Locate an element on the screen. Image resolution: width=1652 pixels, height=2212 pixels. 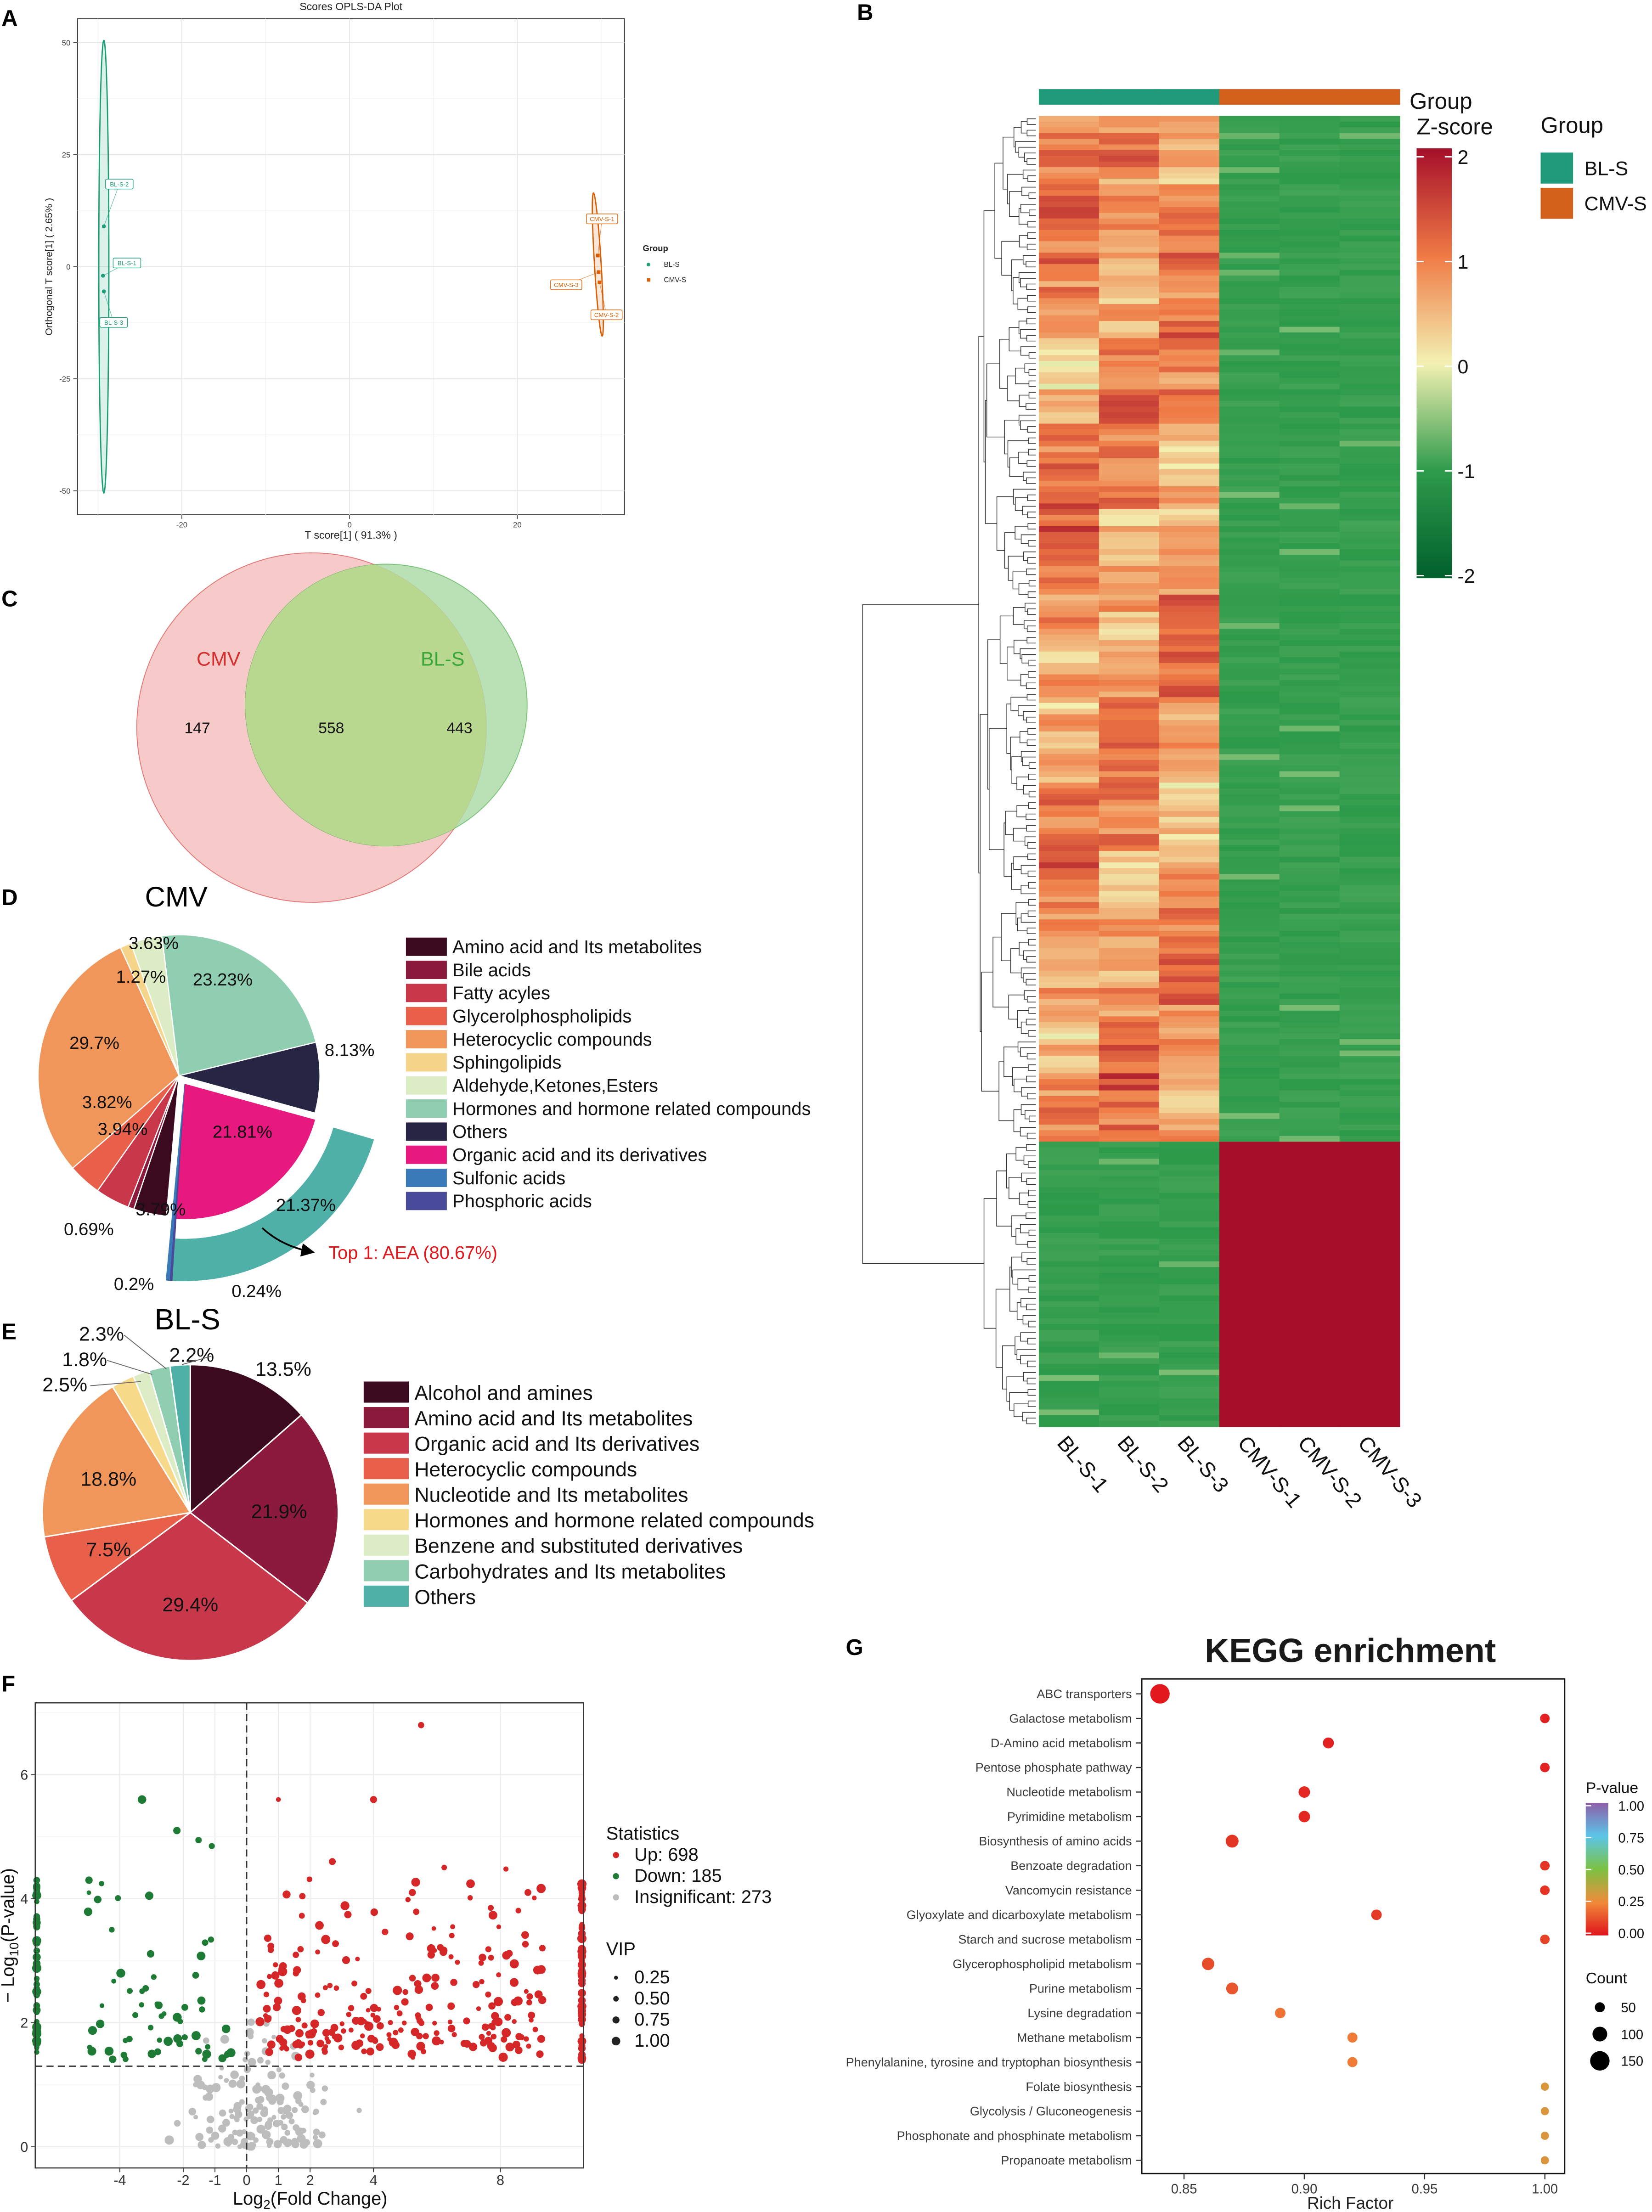
sample-label-box is located at coordinates (602, 219).